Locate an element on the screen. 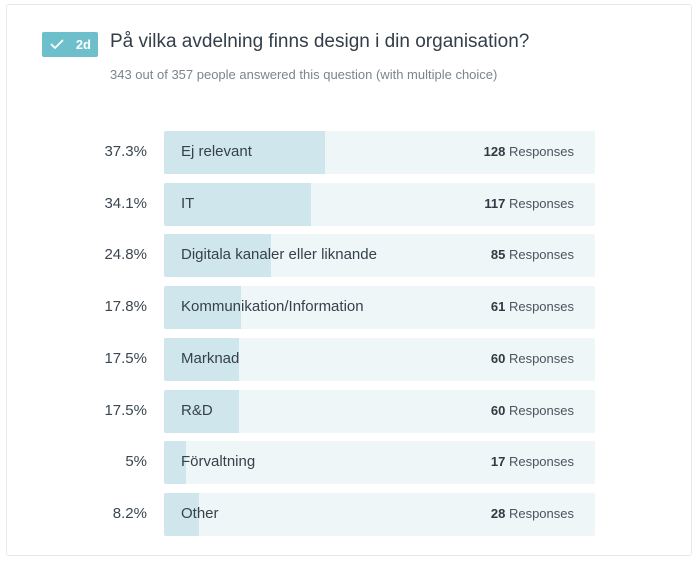  bar-track: Ej relevant 128 Responses is located at coordinates (379, 152).